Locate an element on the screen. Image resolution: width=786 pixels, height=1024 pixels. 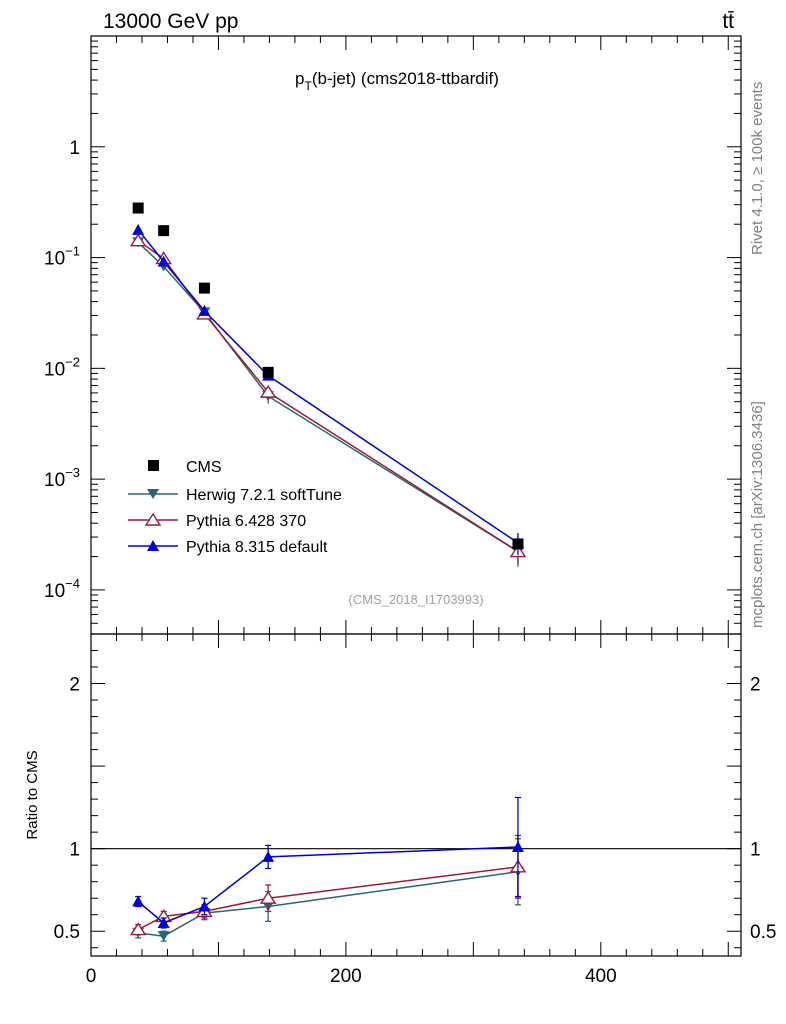
legend-item-pythia8: Pythia 8.315 default is located at coordinates (228, 547).